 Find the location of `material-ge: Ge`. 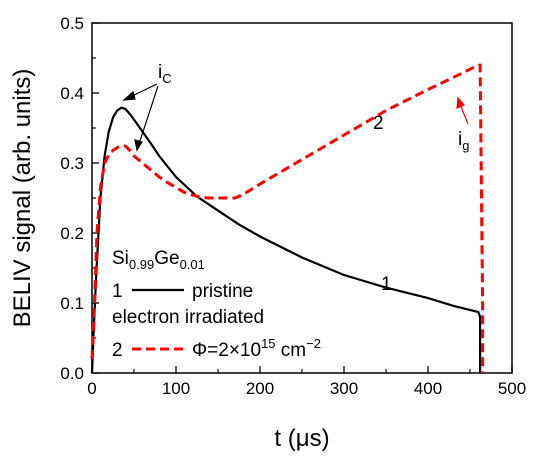

material-ge: Ge is located at coordinates (166, 258).